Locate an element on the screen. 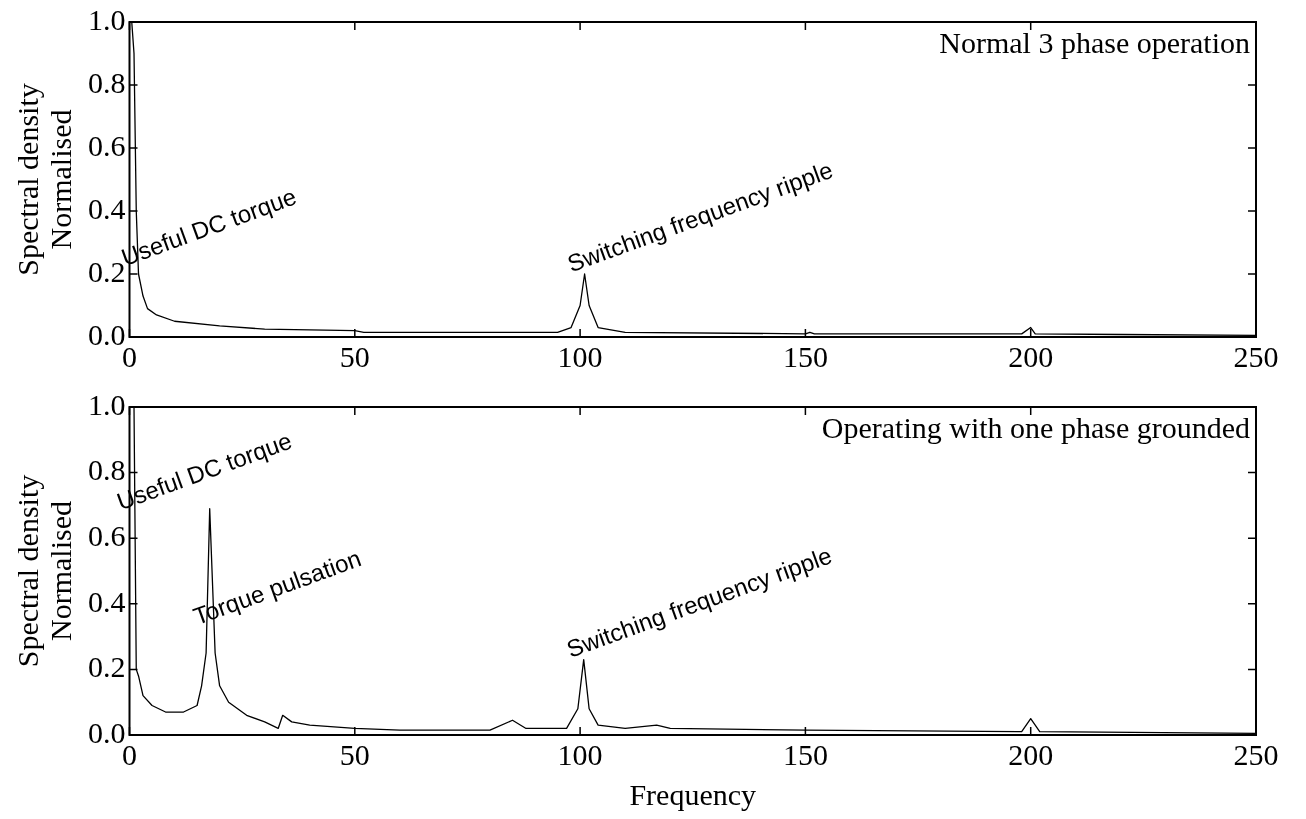 This screenshot has height=819, width=1306. annotation: Normal 3 phase operation is located at coordinates (1094, 42).